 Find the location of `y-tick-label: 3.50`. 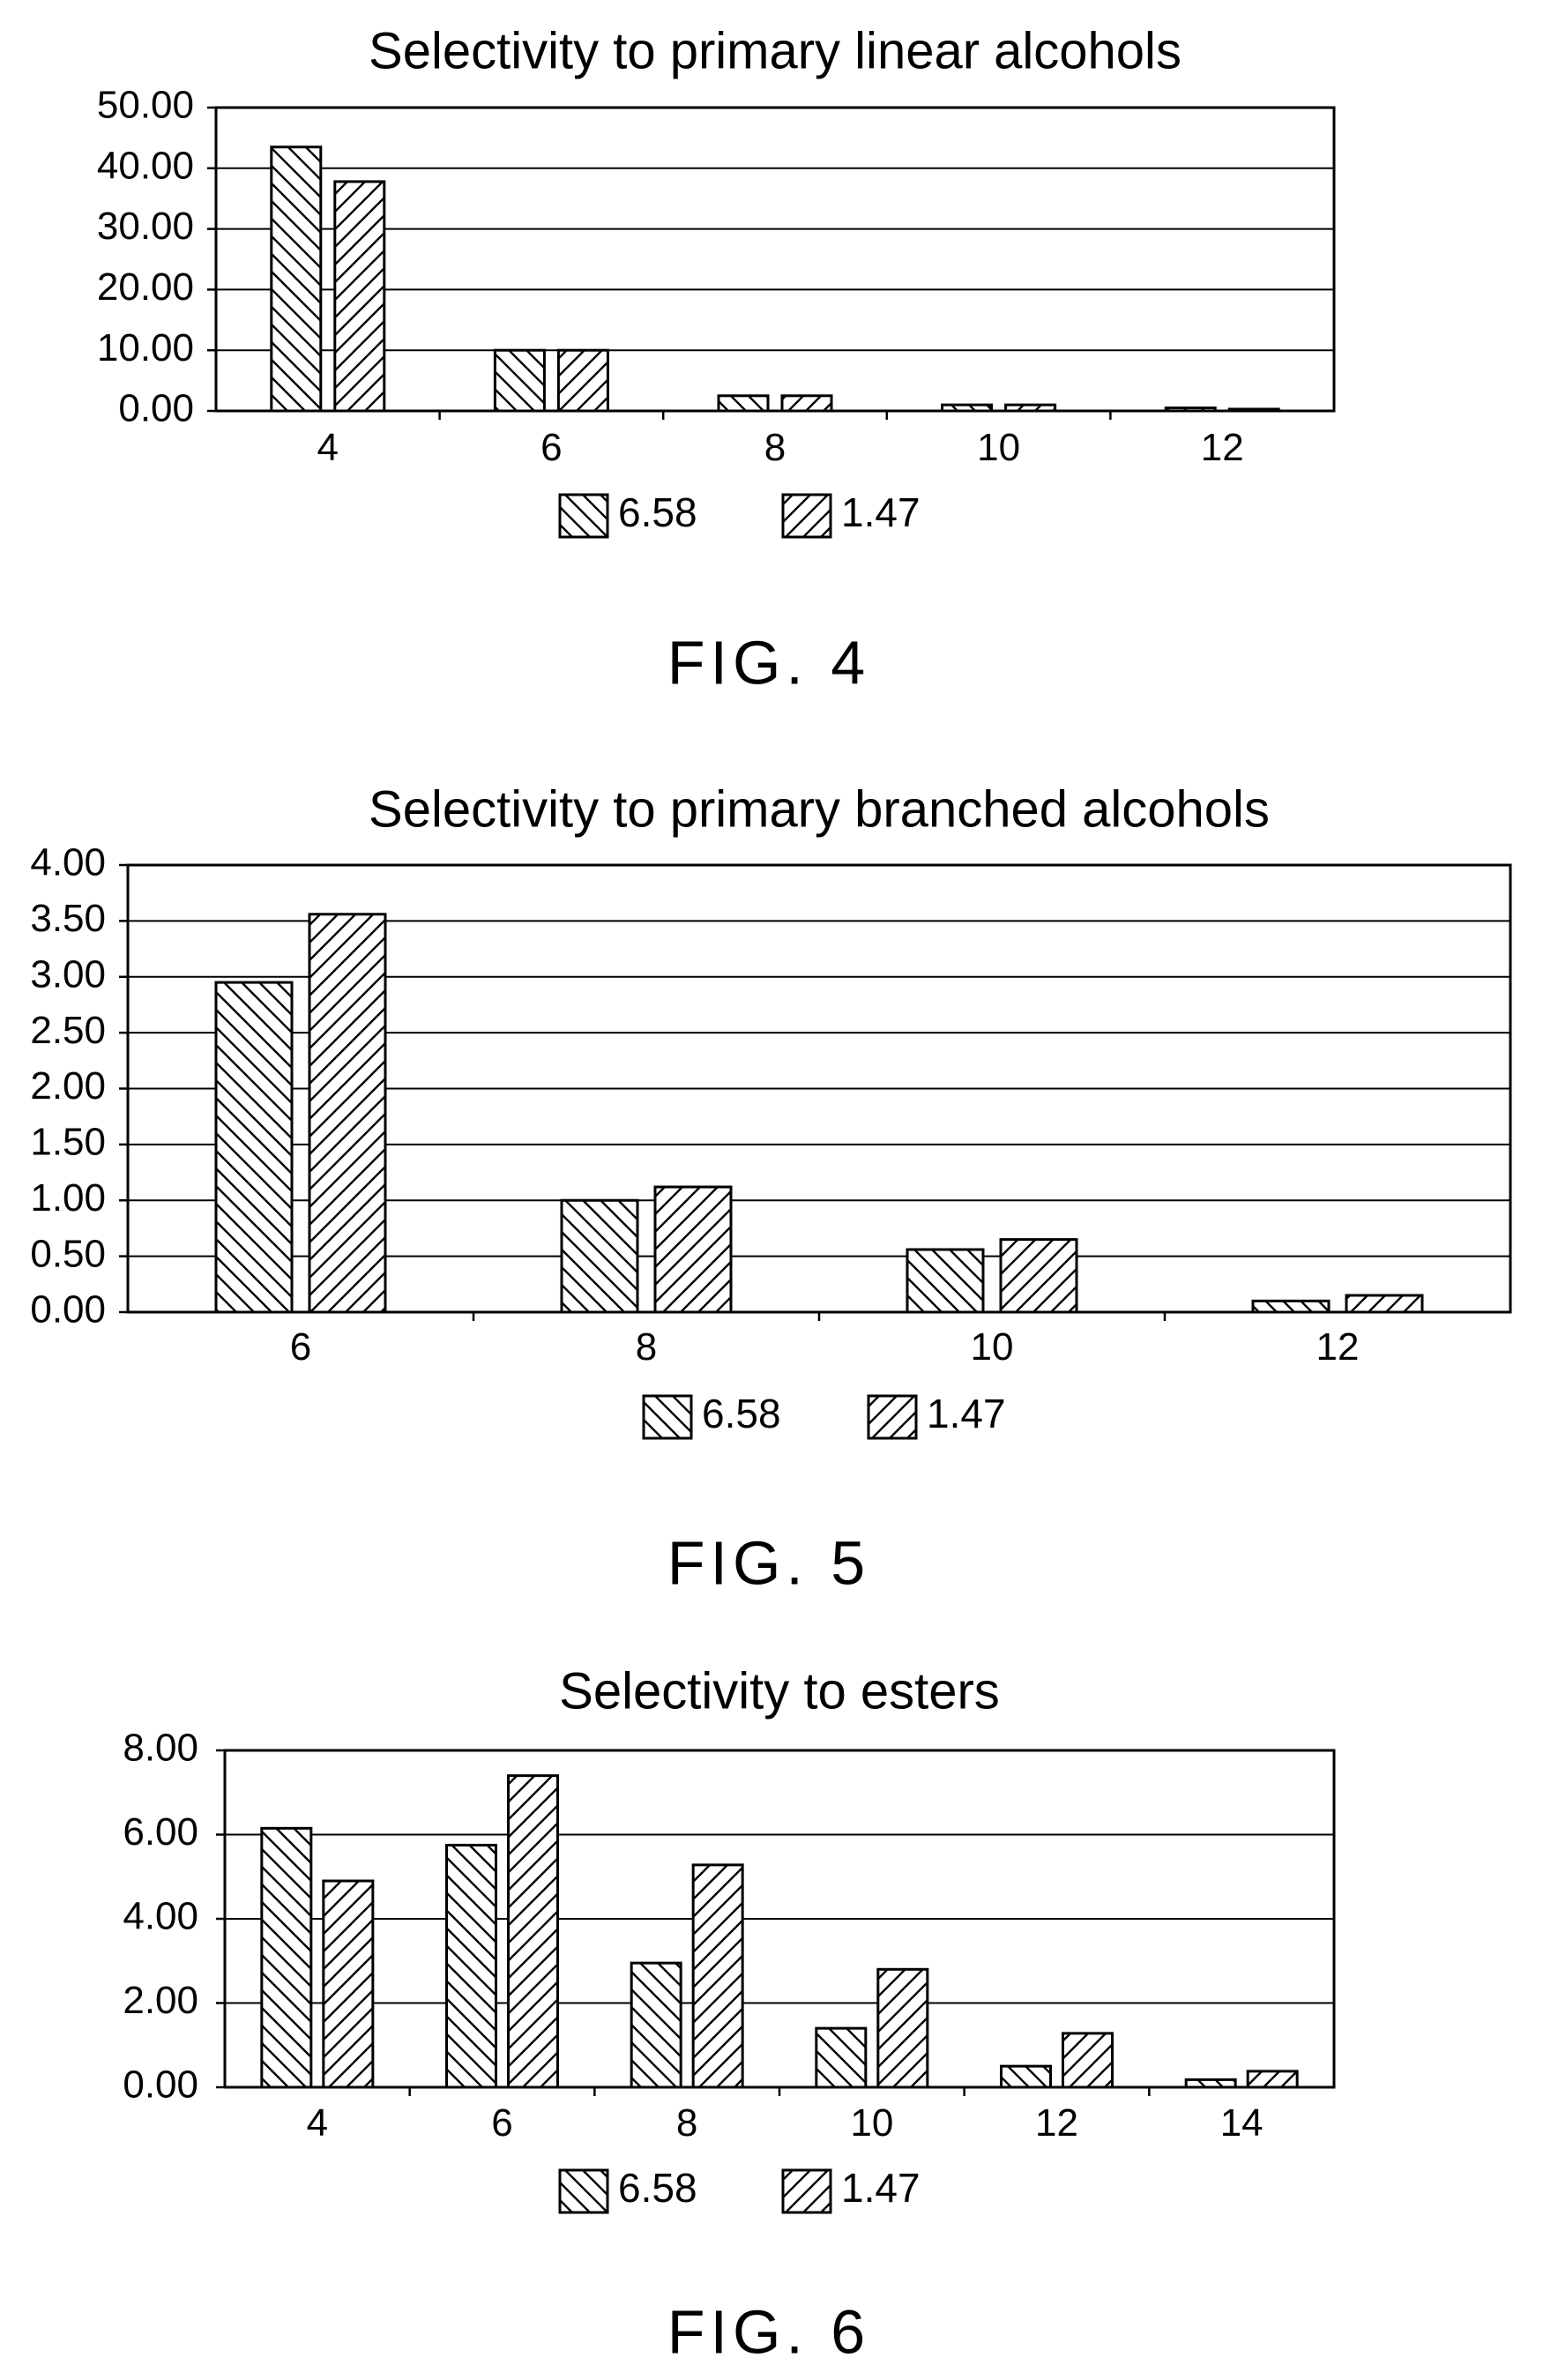

y-tick-label: 3.50 is located at coordinates (68, 918).